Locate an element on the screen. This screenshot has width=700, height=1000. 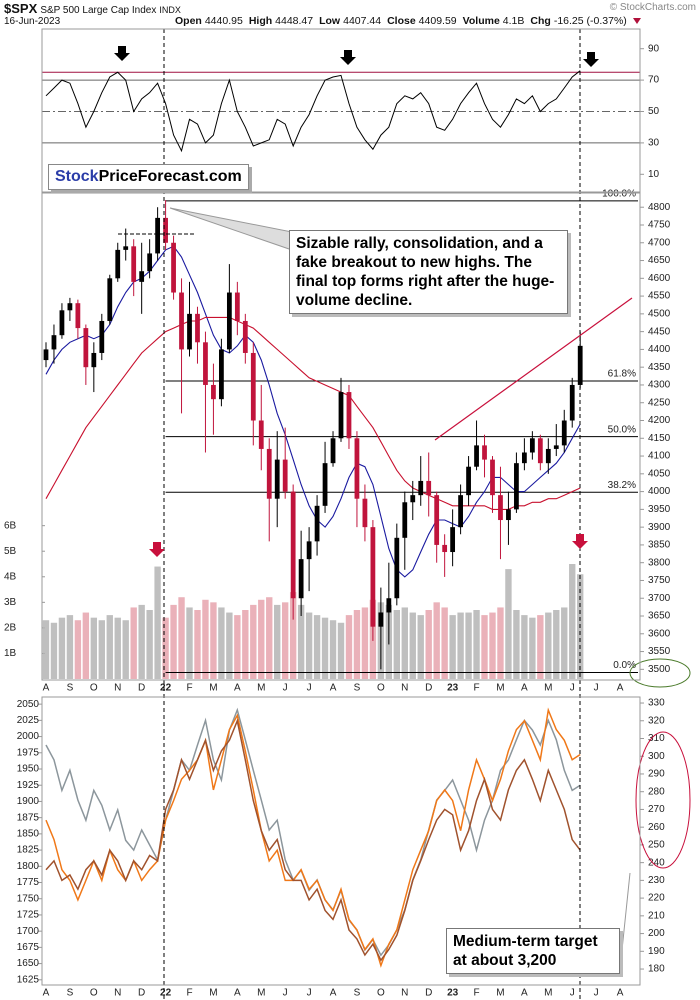
quote-label: Low is located at coordinates (330, 21).